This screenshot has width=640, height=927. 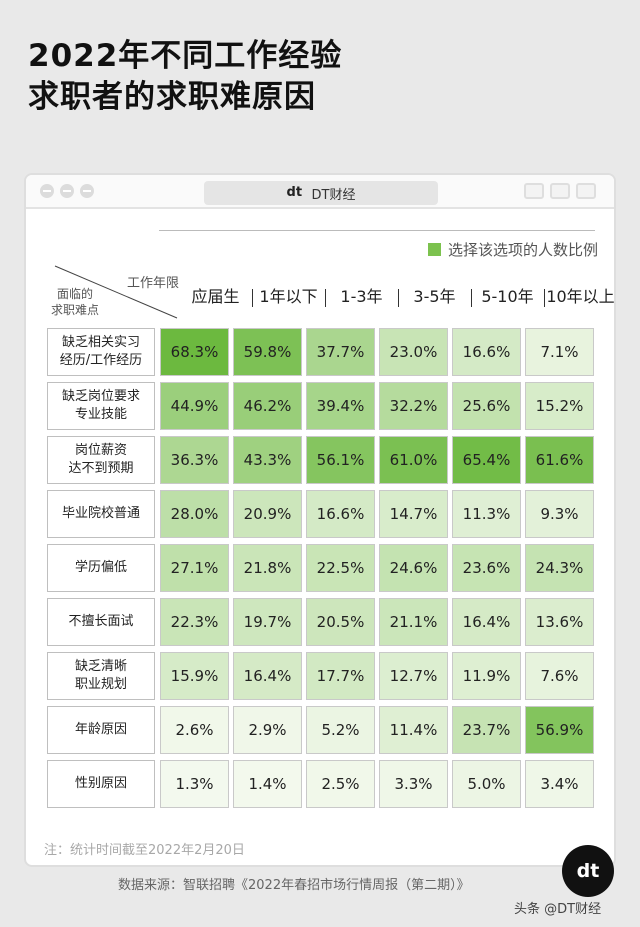 What do you see at coordinates (434, 296) in the screenshot?
I see `column-header: 3-5年` at bounding box center [434, 296].